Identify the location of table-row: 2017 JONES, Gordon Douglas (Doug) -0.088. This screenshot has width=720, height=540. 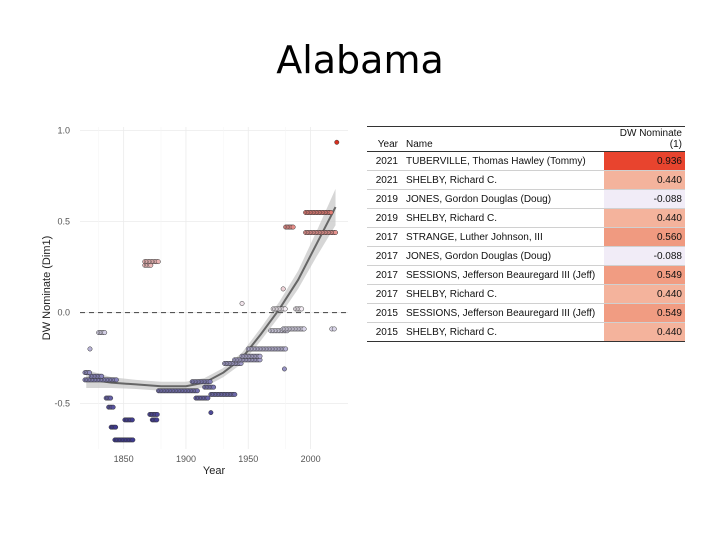
(526, 256).